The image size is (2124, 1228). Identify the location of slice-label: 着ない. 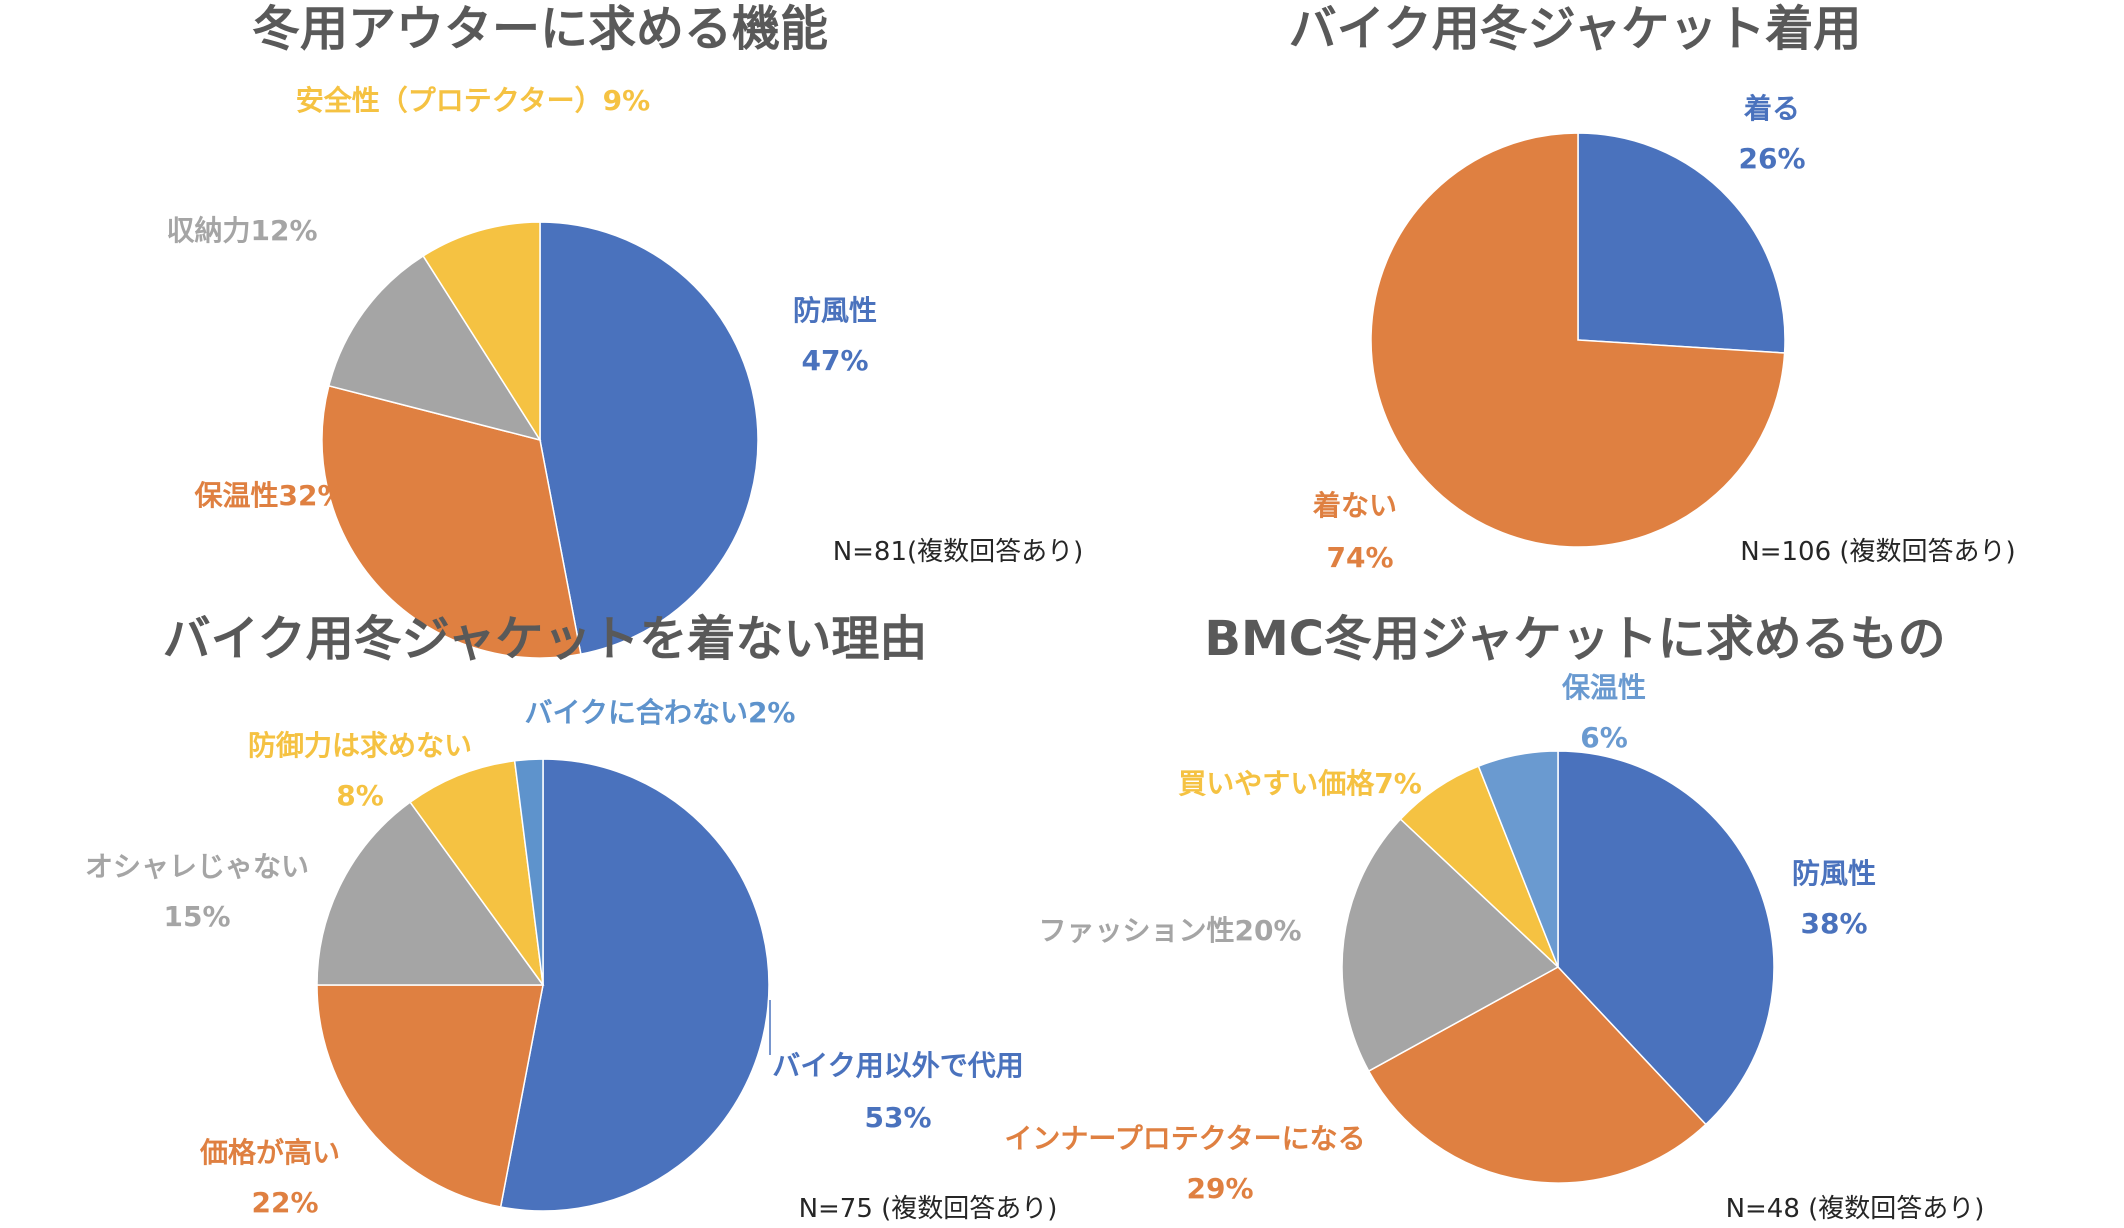
(1354, 505).